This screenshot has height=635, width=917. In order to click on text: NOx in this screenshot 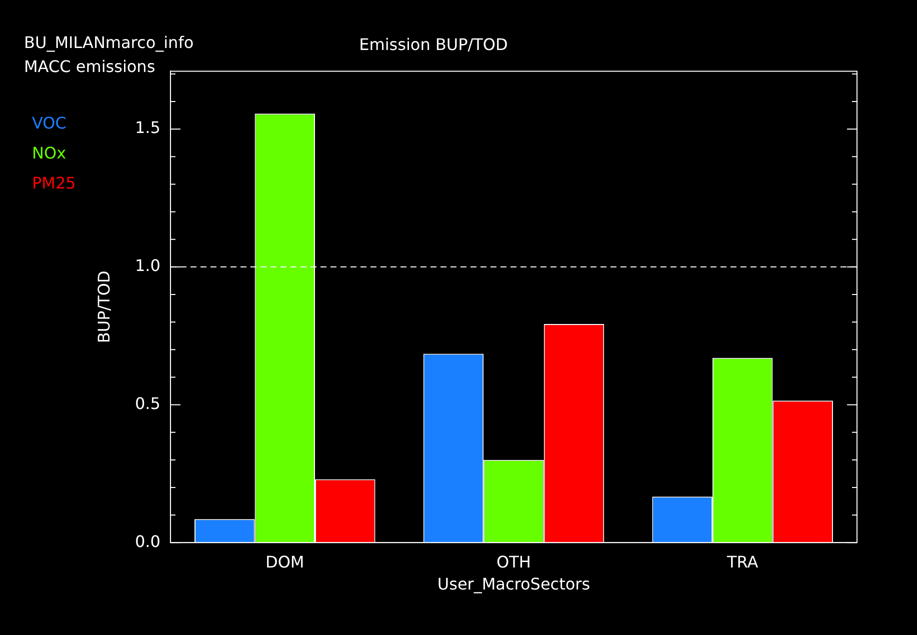, I will do `click(49, 153)`.